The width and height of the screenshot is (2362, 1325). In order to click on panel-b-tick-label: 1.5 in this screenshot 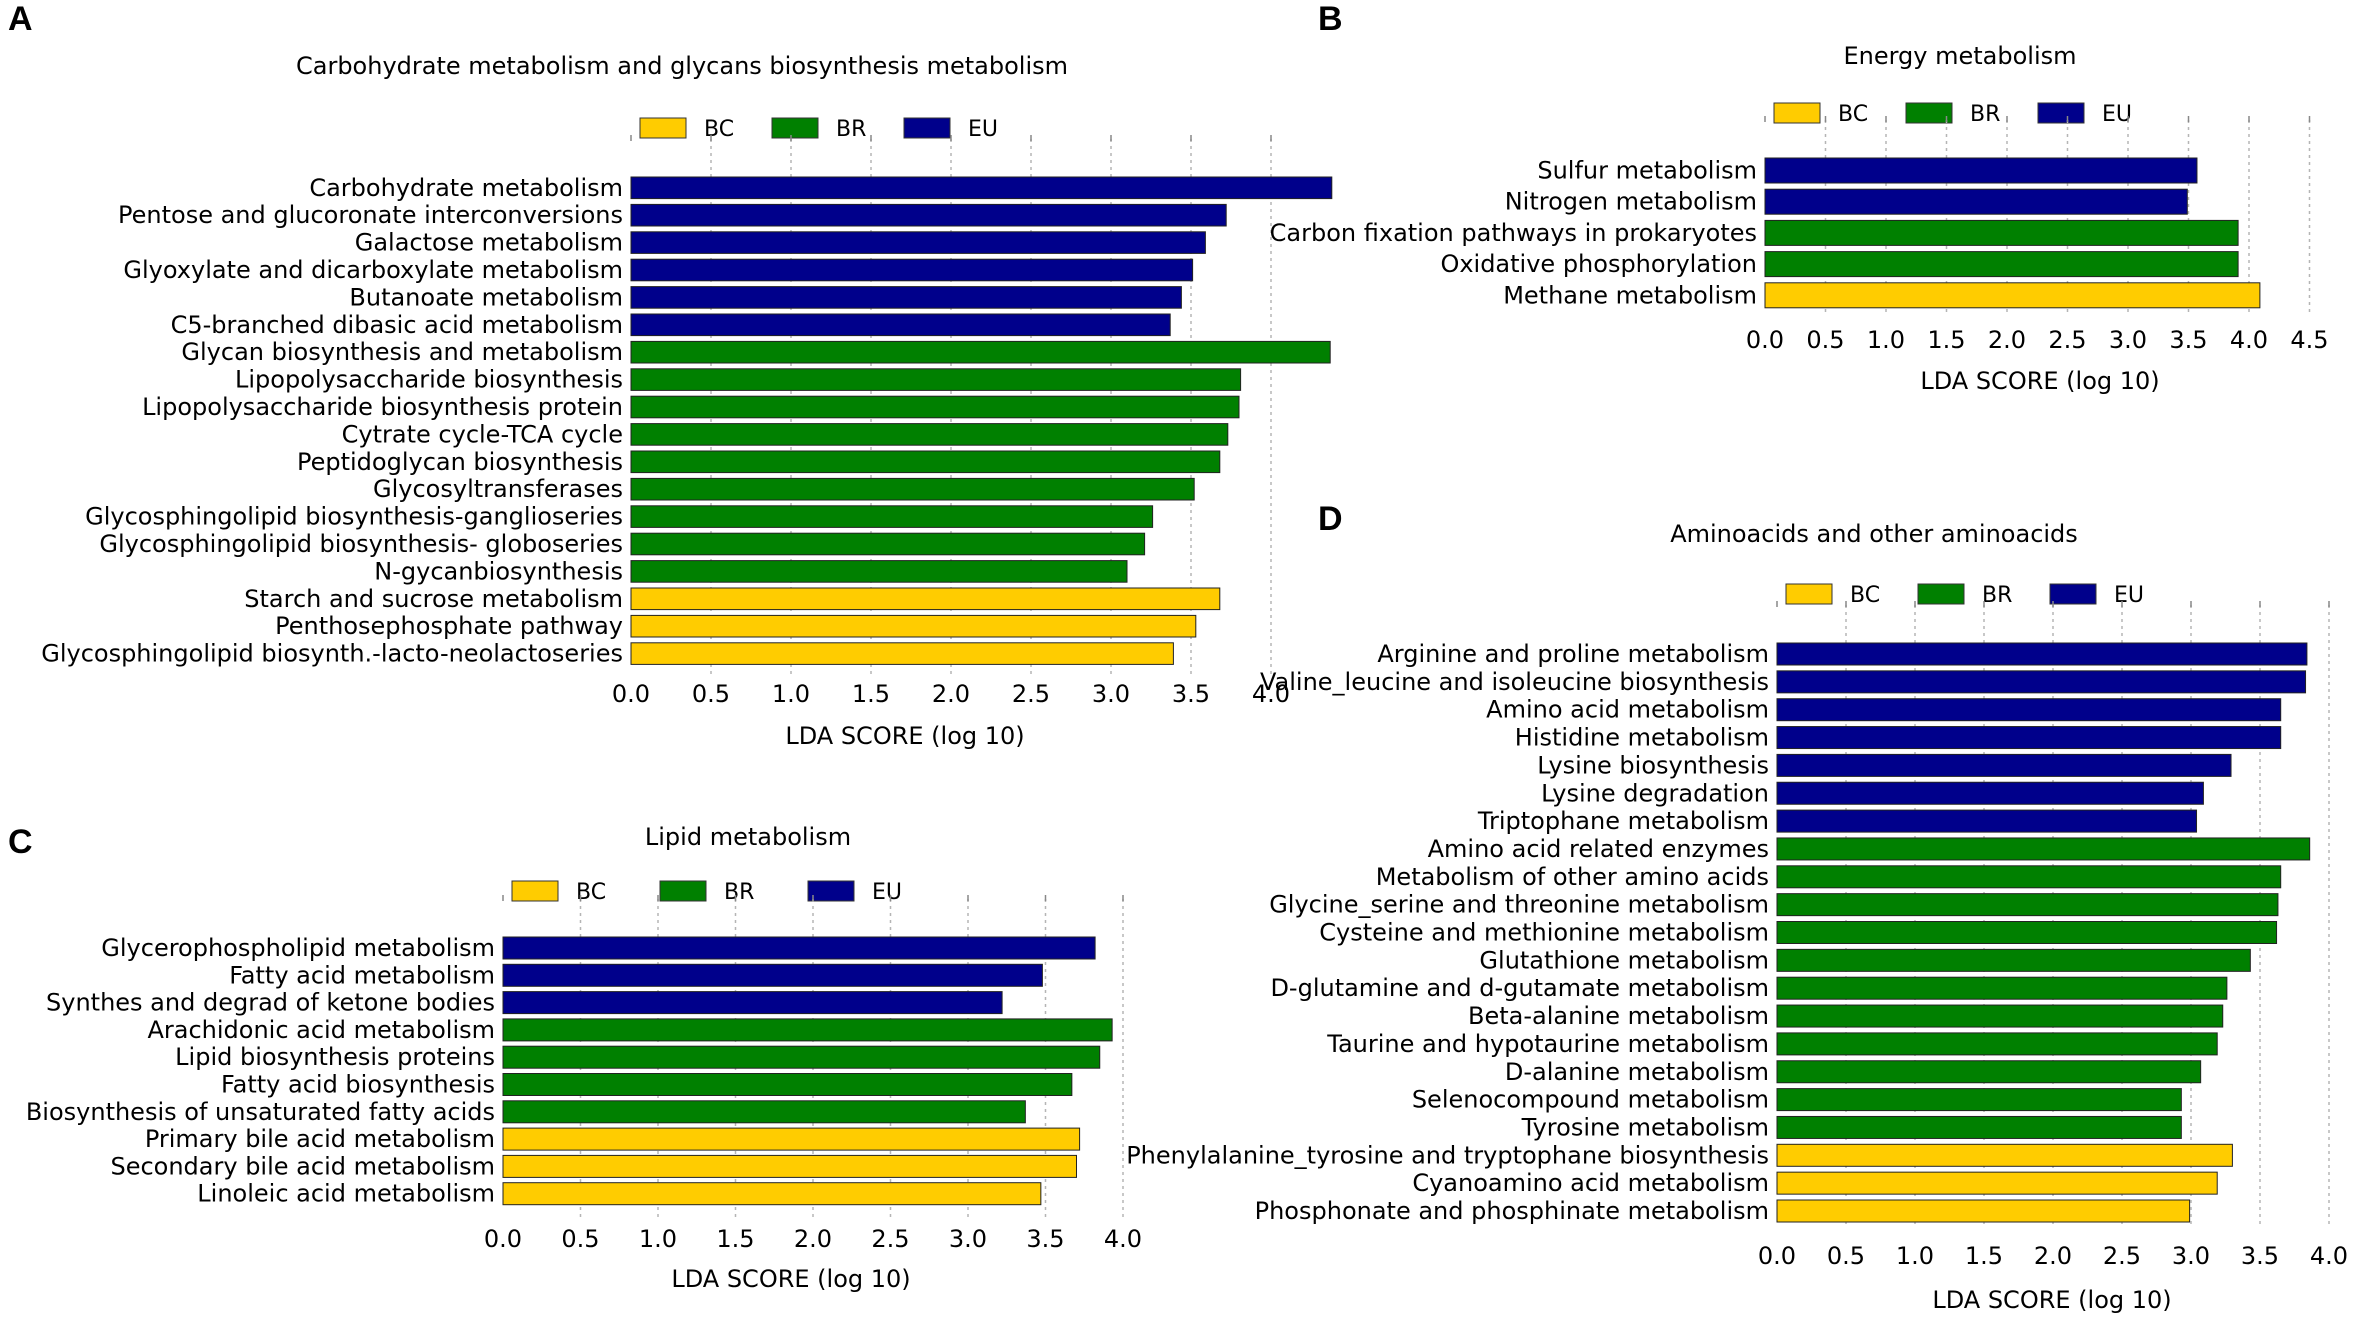, I will do `click(1946, 340)`.